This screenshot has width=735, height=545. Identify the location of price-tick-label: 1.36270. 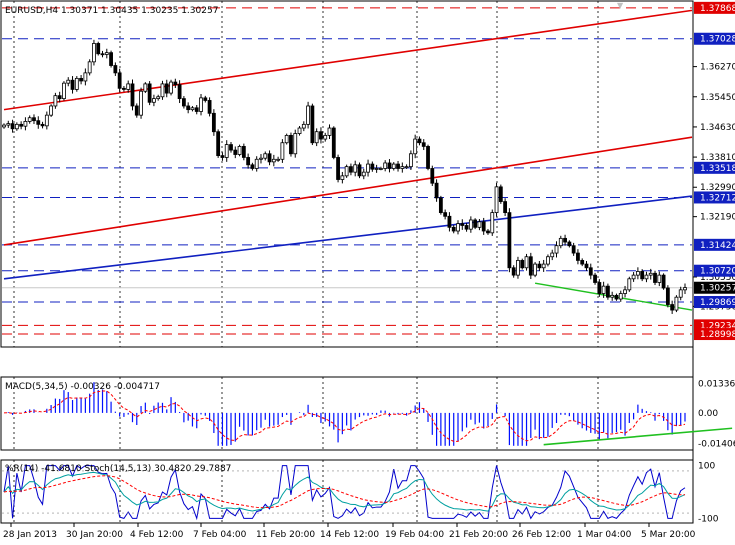
(717, 68).